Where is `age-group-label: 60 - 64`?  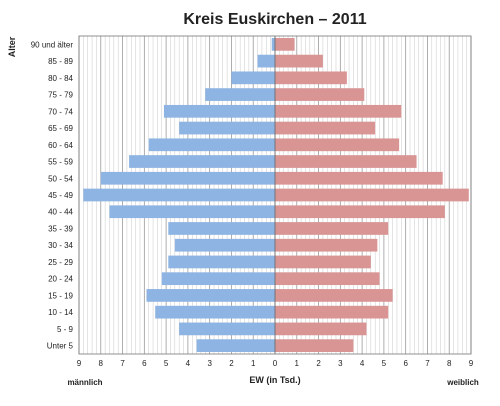 age-group-label: 60 - 64 is located at coordinates (60, 145).